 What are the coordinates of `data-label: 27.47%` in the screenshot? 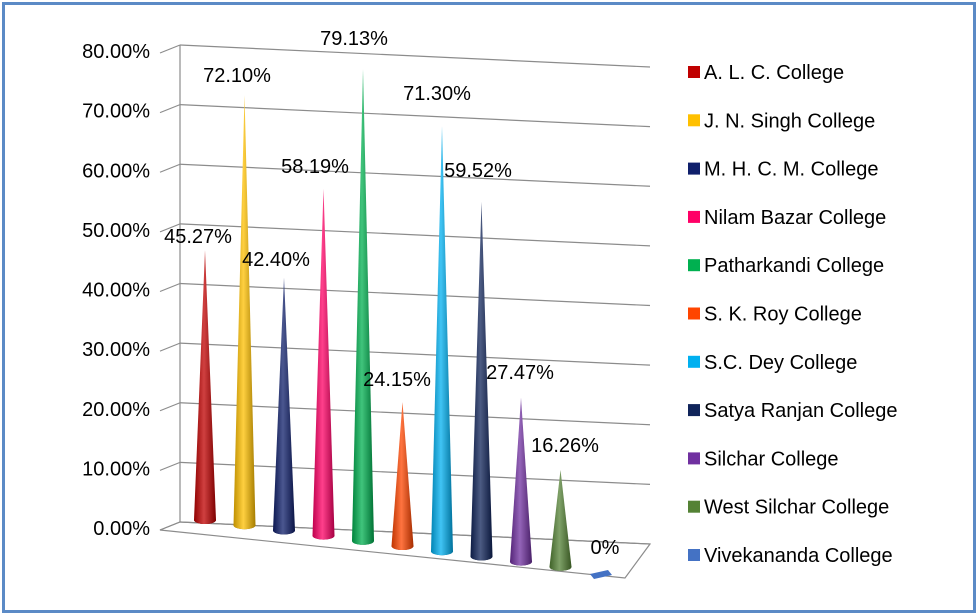 It's located at (520, 373).